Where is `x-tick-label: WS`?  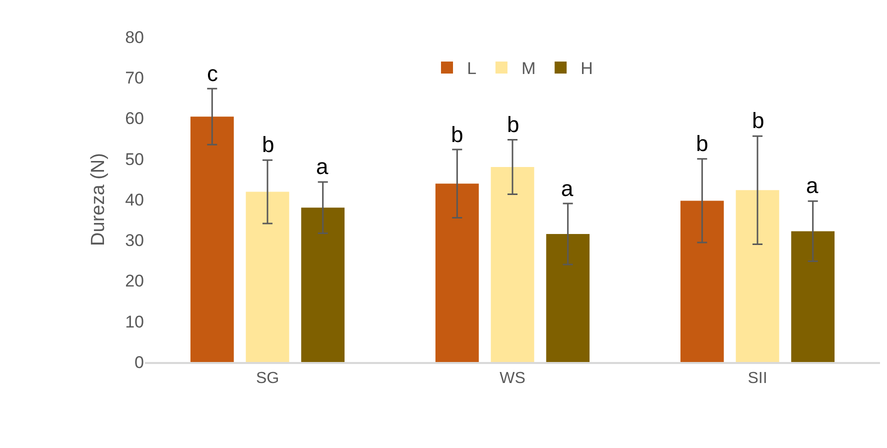 x-tick-label: WS is located at coordinates (513, 378).